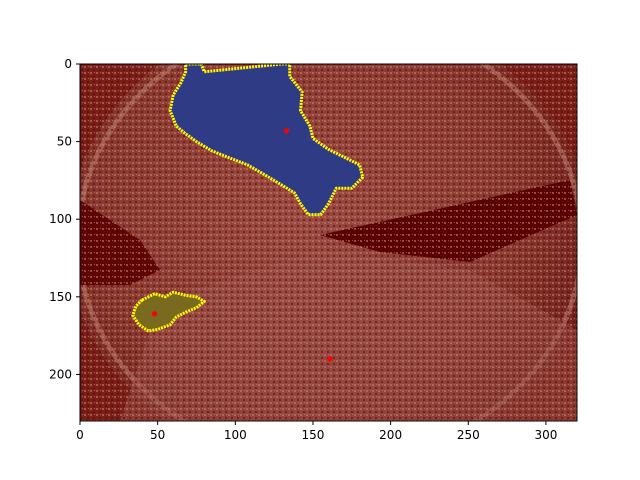  Describe the element at coordinates (157, 435) in the screenshot. I see `x-tick-label: 50` at that location.